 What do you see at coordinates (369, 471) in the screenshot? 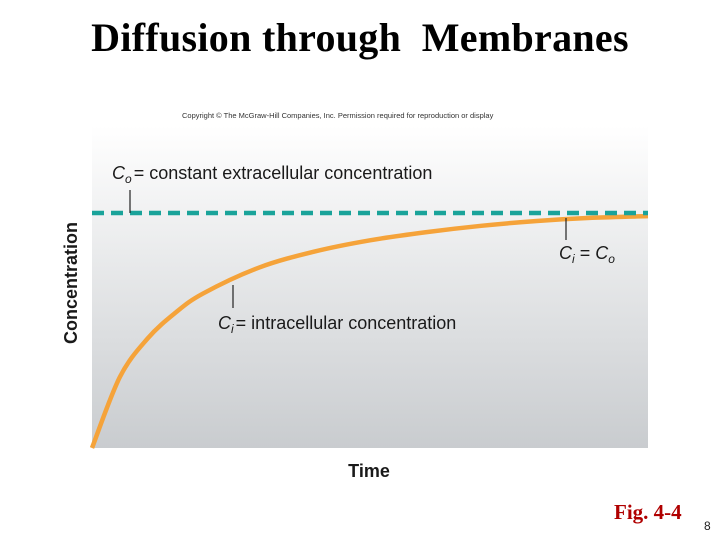
I see `x-axis-label: Time` at bounding box center [369, 471].